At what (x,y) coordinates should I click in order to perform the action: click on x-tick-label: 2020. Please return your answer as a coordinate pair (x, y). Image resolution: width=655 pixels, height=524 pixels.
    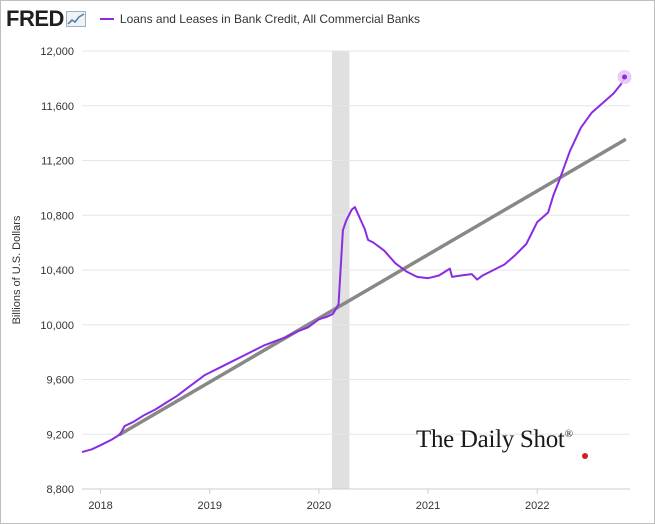
    Looking at the image, I should click on (319, 506).